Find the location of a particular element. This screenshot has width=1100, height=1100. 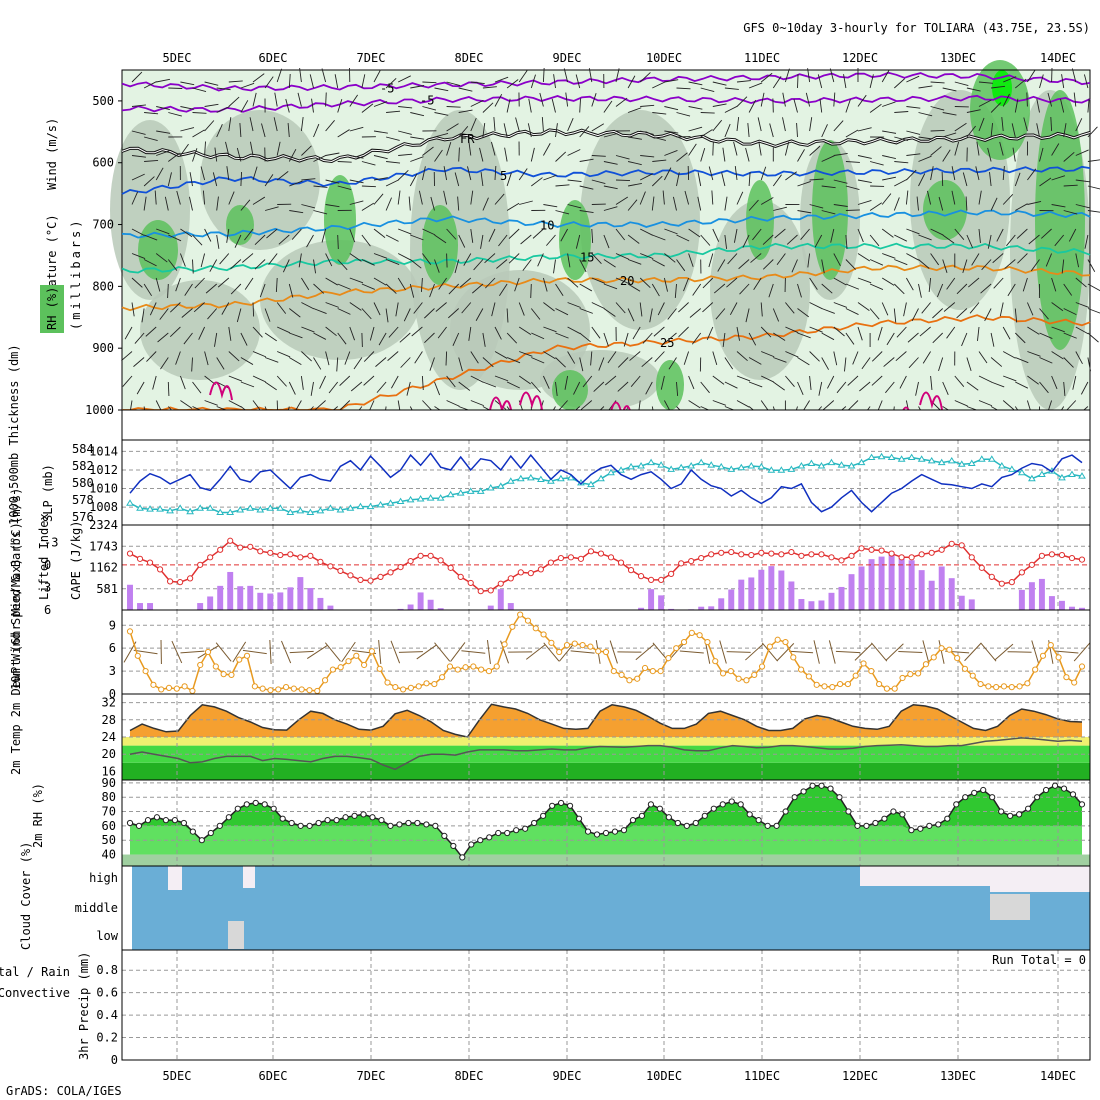

wind-tick: 0 is located at coordinates (112, 694).